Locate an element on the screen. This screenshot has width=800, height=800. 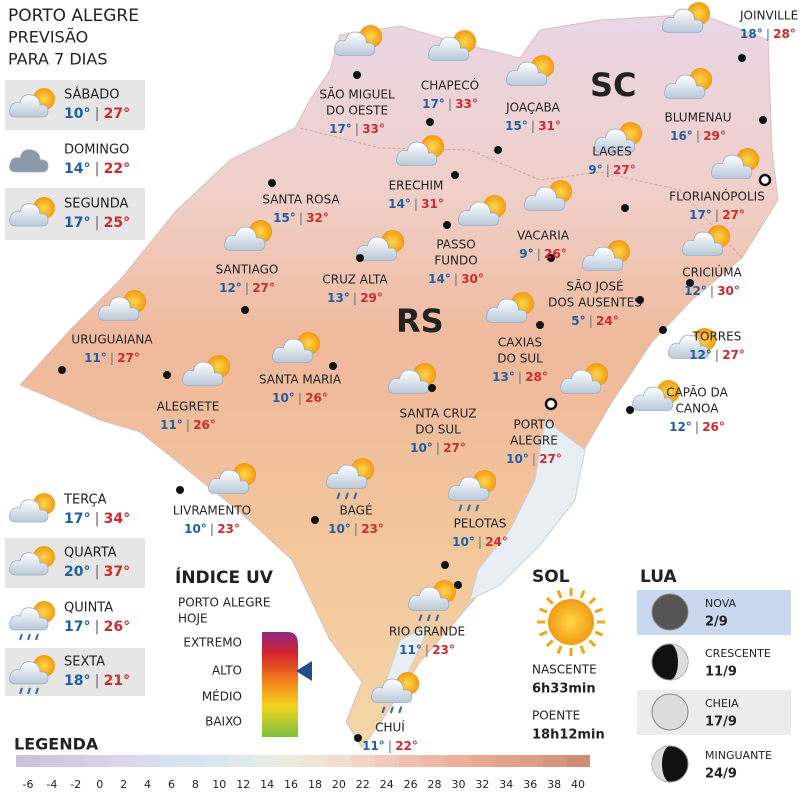
state-border is located at coordinates (521, 193).